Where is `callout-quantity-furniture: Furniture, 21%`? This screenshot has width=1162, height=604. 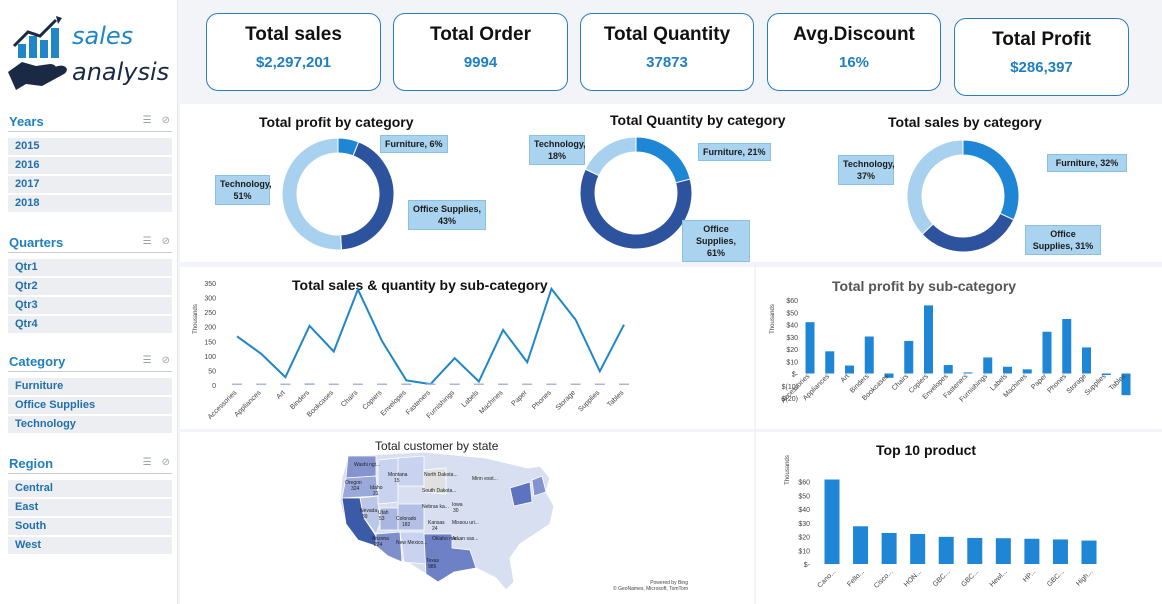 callout-quantity-furniture: Furniture, 21% is located at coordinates (734, 152).